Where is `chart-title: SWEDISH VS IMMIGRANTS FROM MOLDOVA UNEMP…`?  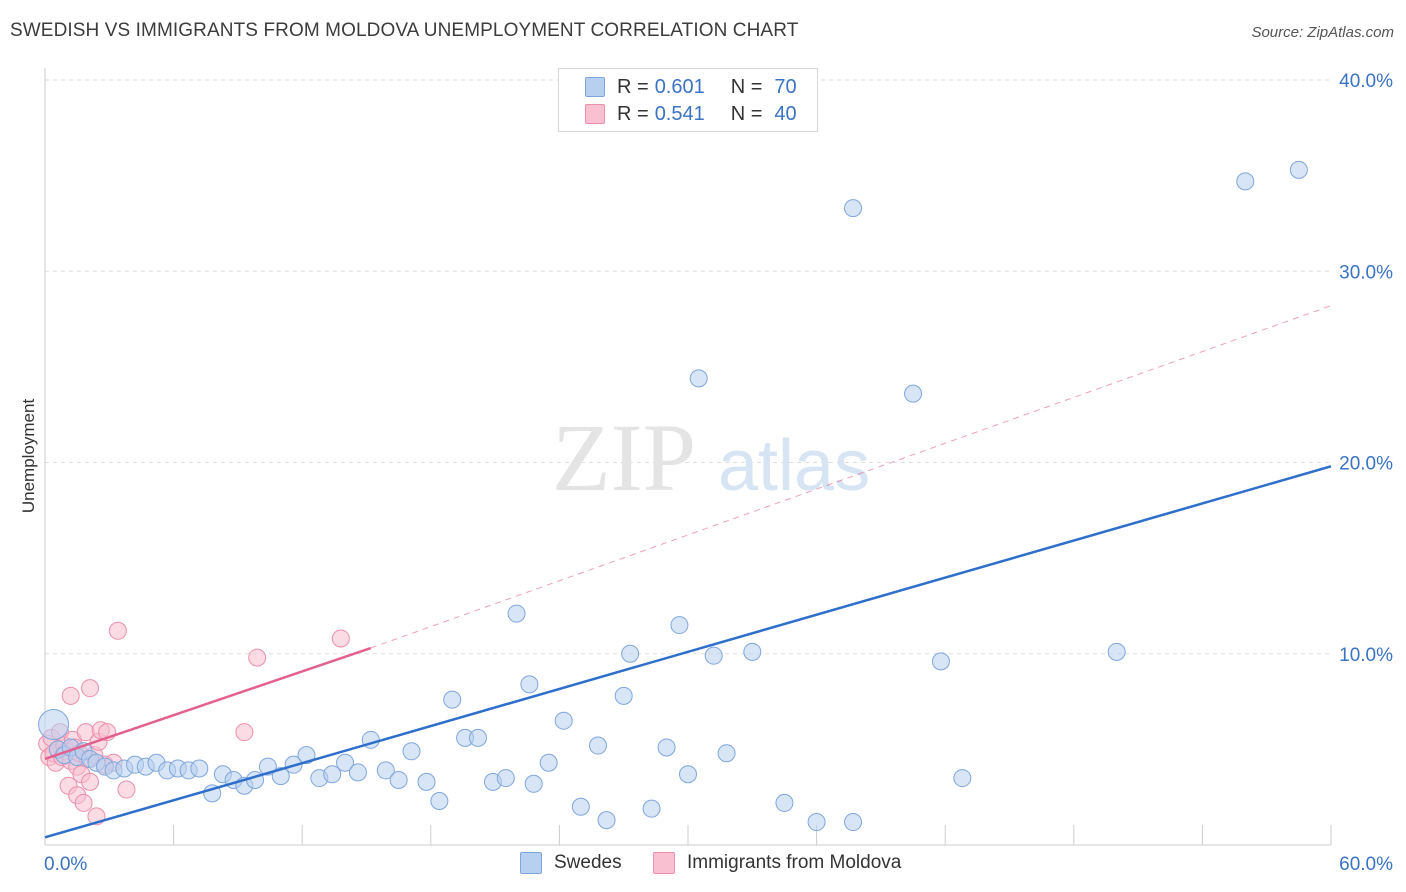 chart-title: SWEDISH VS IMMIGRANTS FROM MOLDOVA UNEMP… is located at coordinates (404, 30).